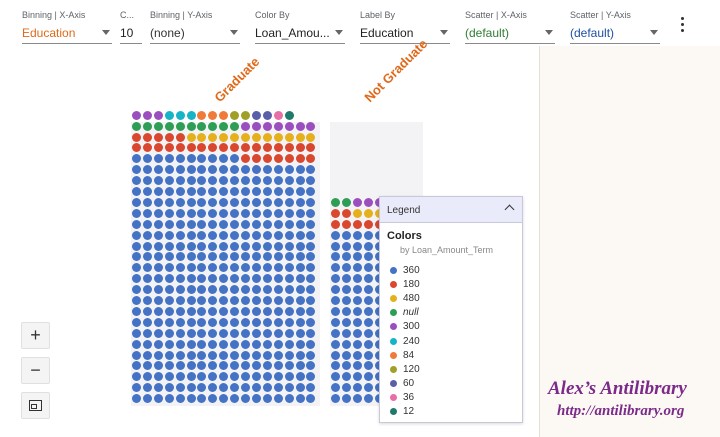 The width and height of the screenshot is (720, 437). Describe the element at coordinates (683, 24) in the screenshot. I see `more-options-icon` at that location.